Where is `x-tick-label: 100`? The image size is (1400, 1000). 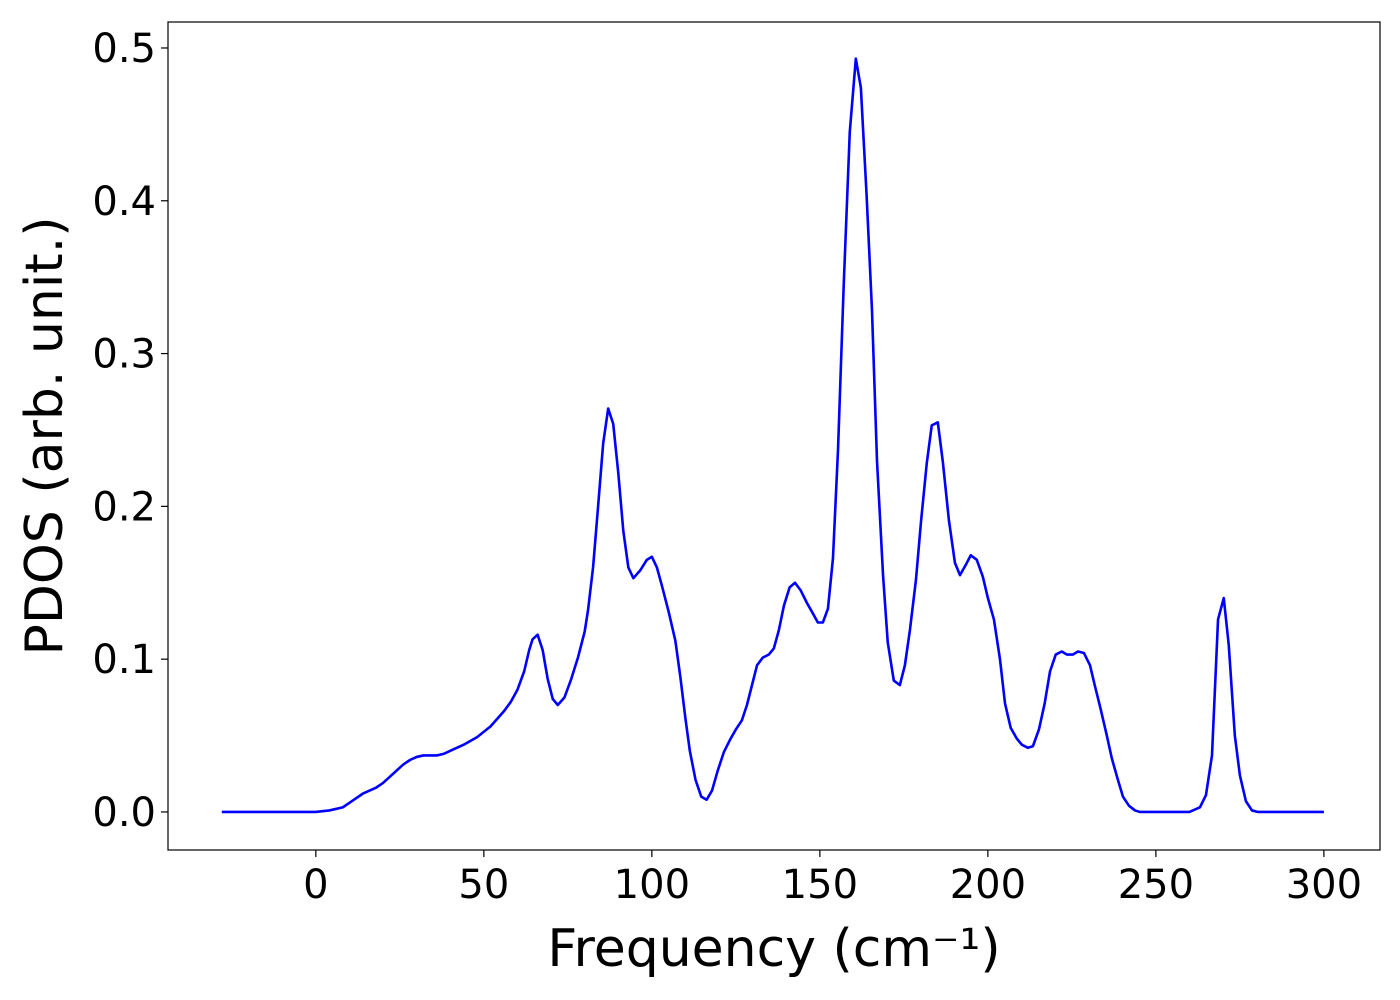
x-tick-label: 100 is located at coordinates (652, 885).